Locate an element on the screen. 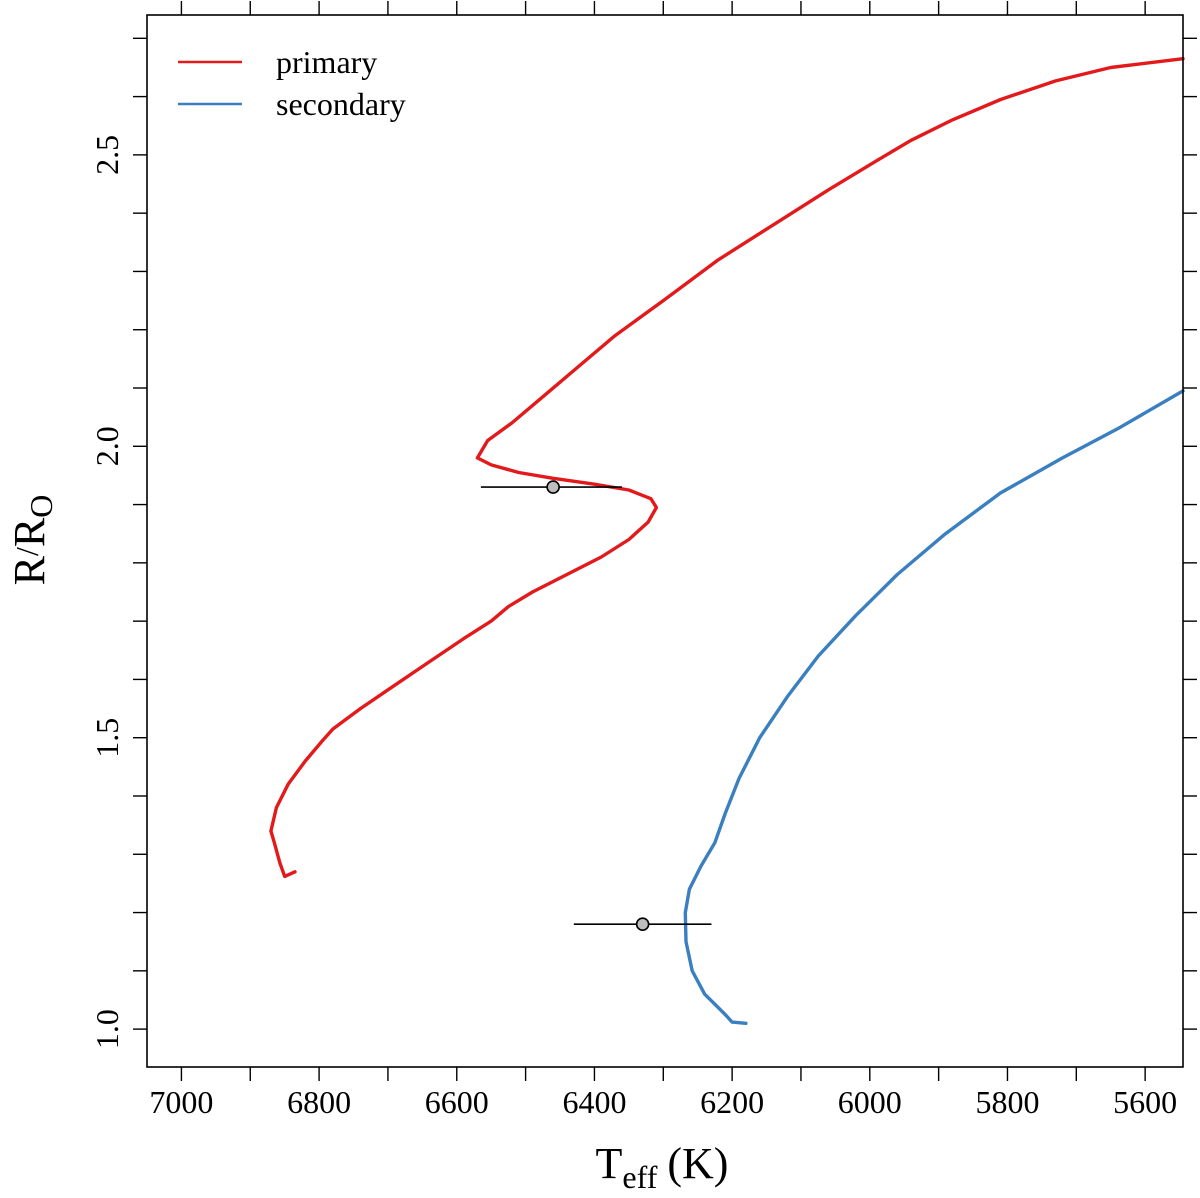 This screenshot has height=1198, width=1200. y-tick-labels: 1.0 1.5 2.0 2.5 is located at coordinates (107, 592).